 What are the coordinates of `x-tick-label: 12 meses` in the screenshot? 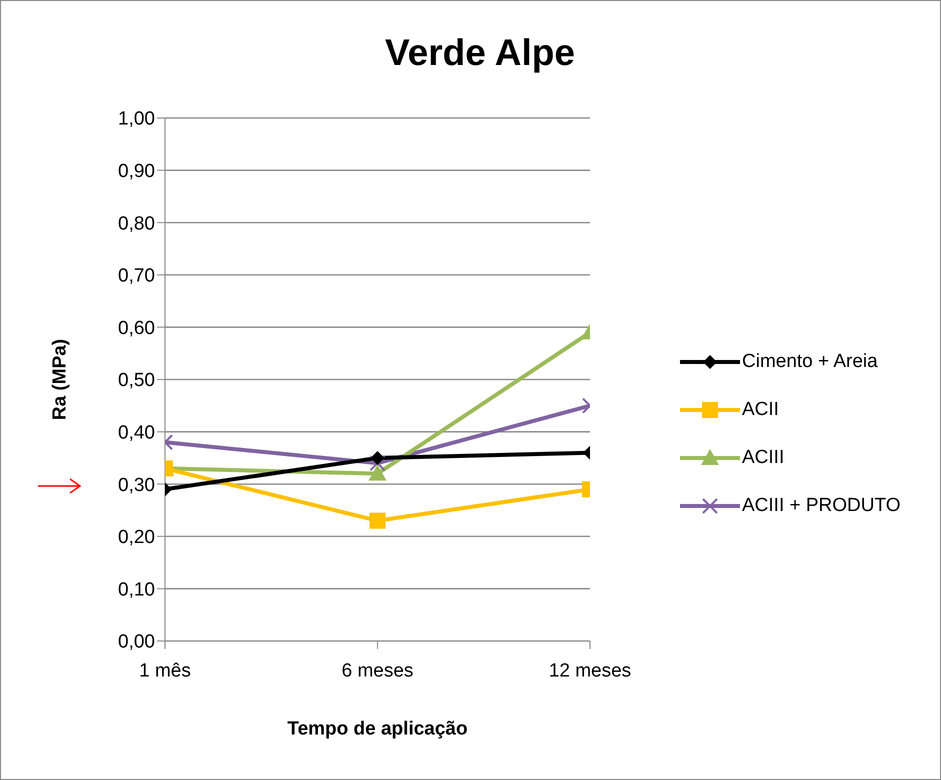 It's located at (590, 671).